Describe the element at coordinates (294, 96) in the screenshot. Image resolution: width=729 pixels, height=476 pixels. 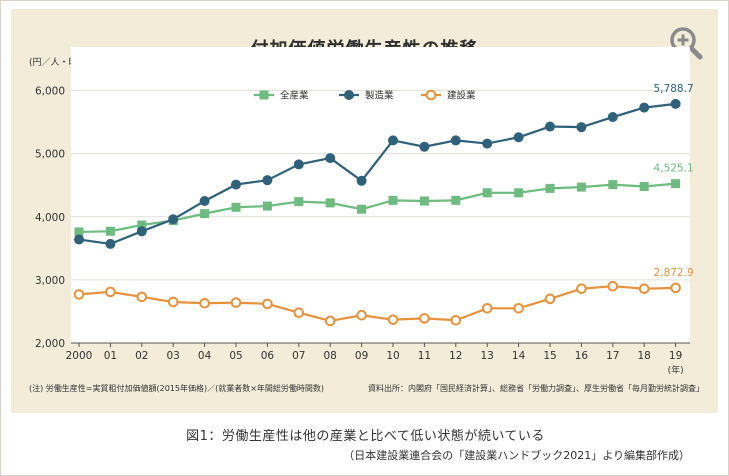
I see `legend-label: 全産業` at that location.